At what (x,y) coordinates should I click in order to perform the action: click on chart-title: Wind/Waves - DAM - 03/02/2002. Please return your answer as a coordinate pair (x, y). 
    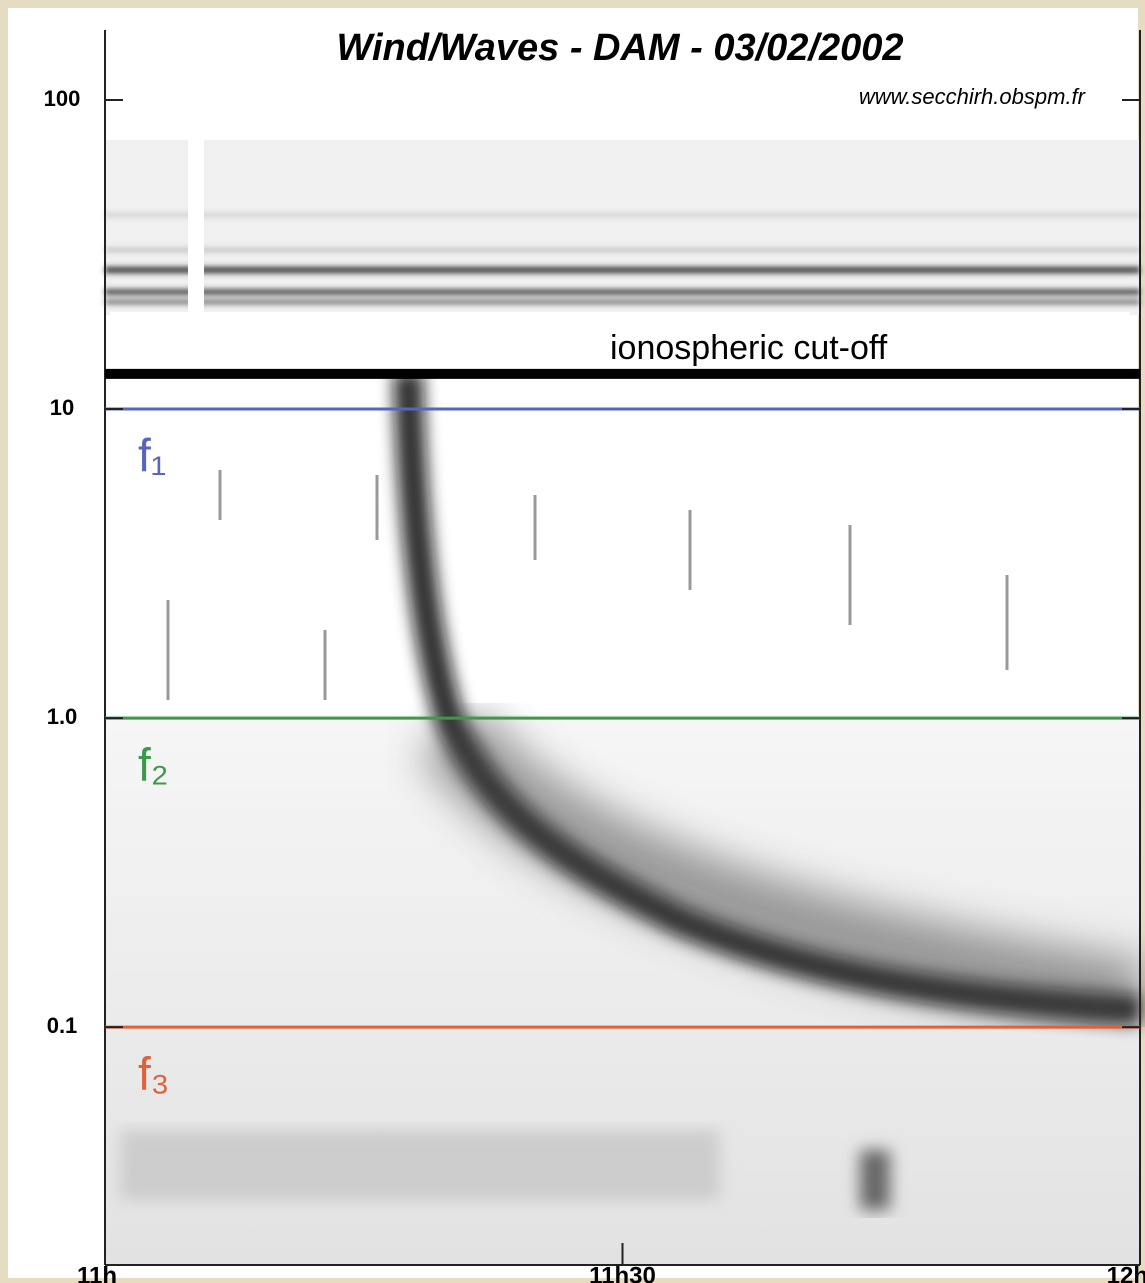
    Looking at the image, I should click on (619, 48).